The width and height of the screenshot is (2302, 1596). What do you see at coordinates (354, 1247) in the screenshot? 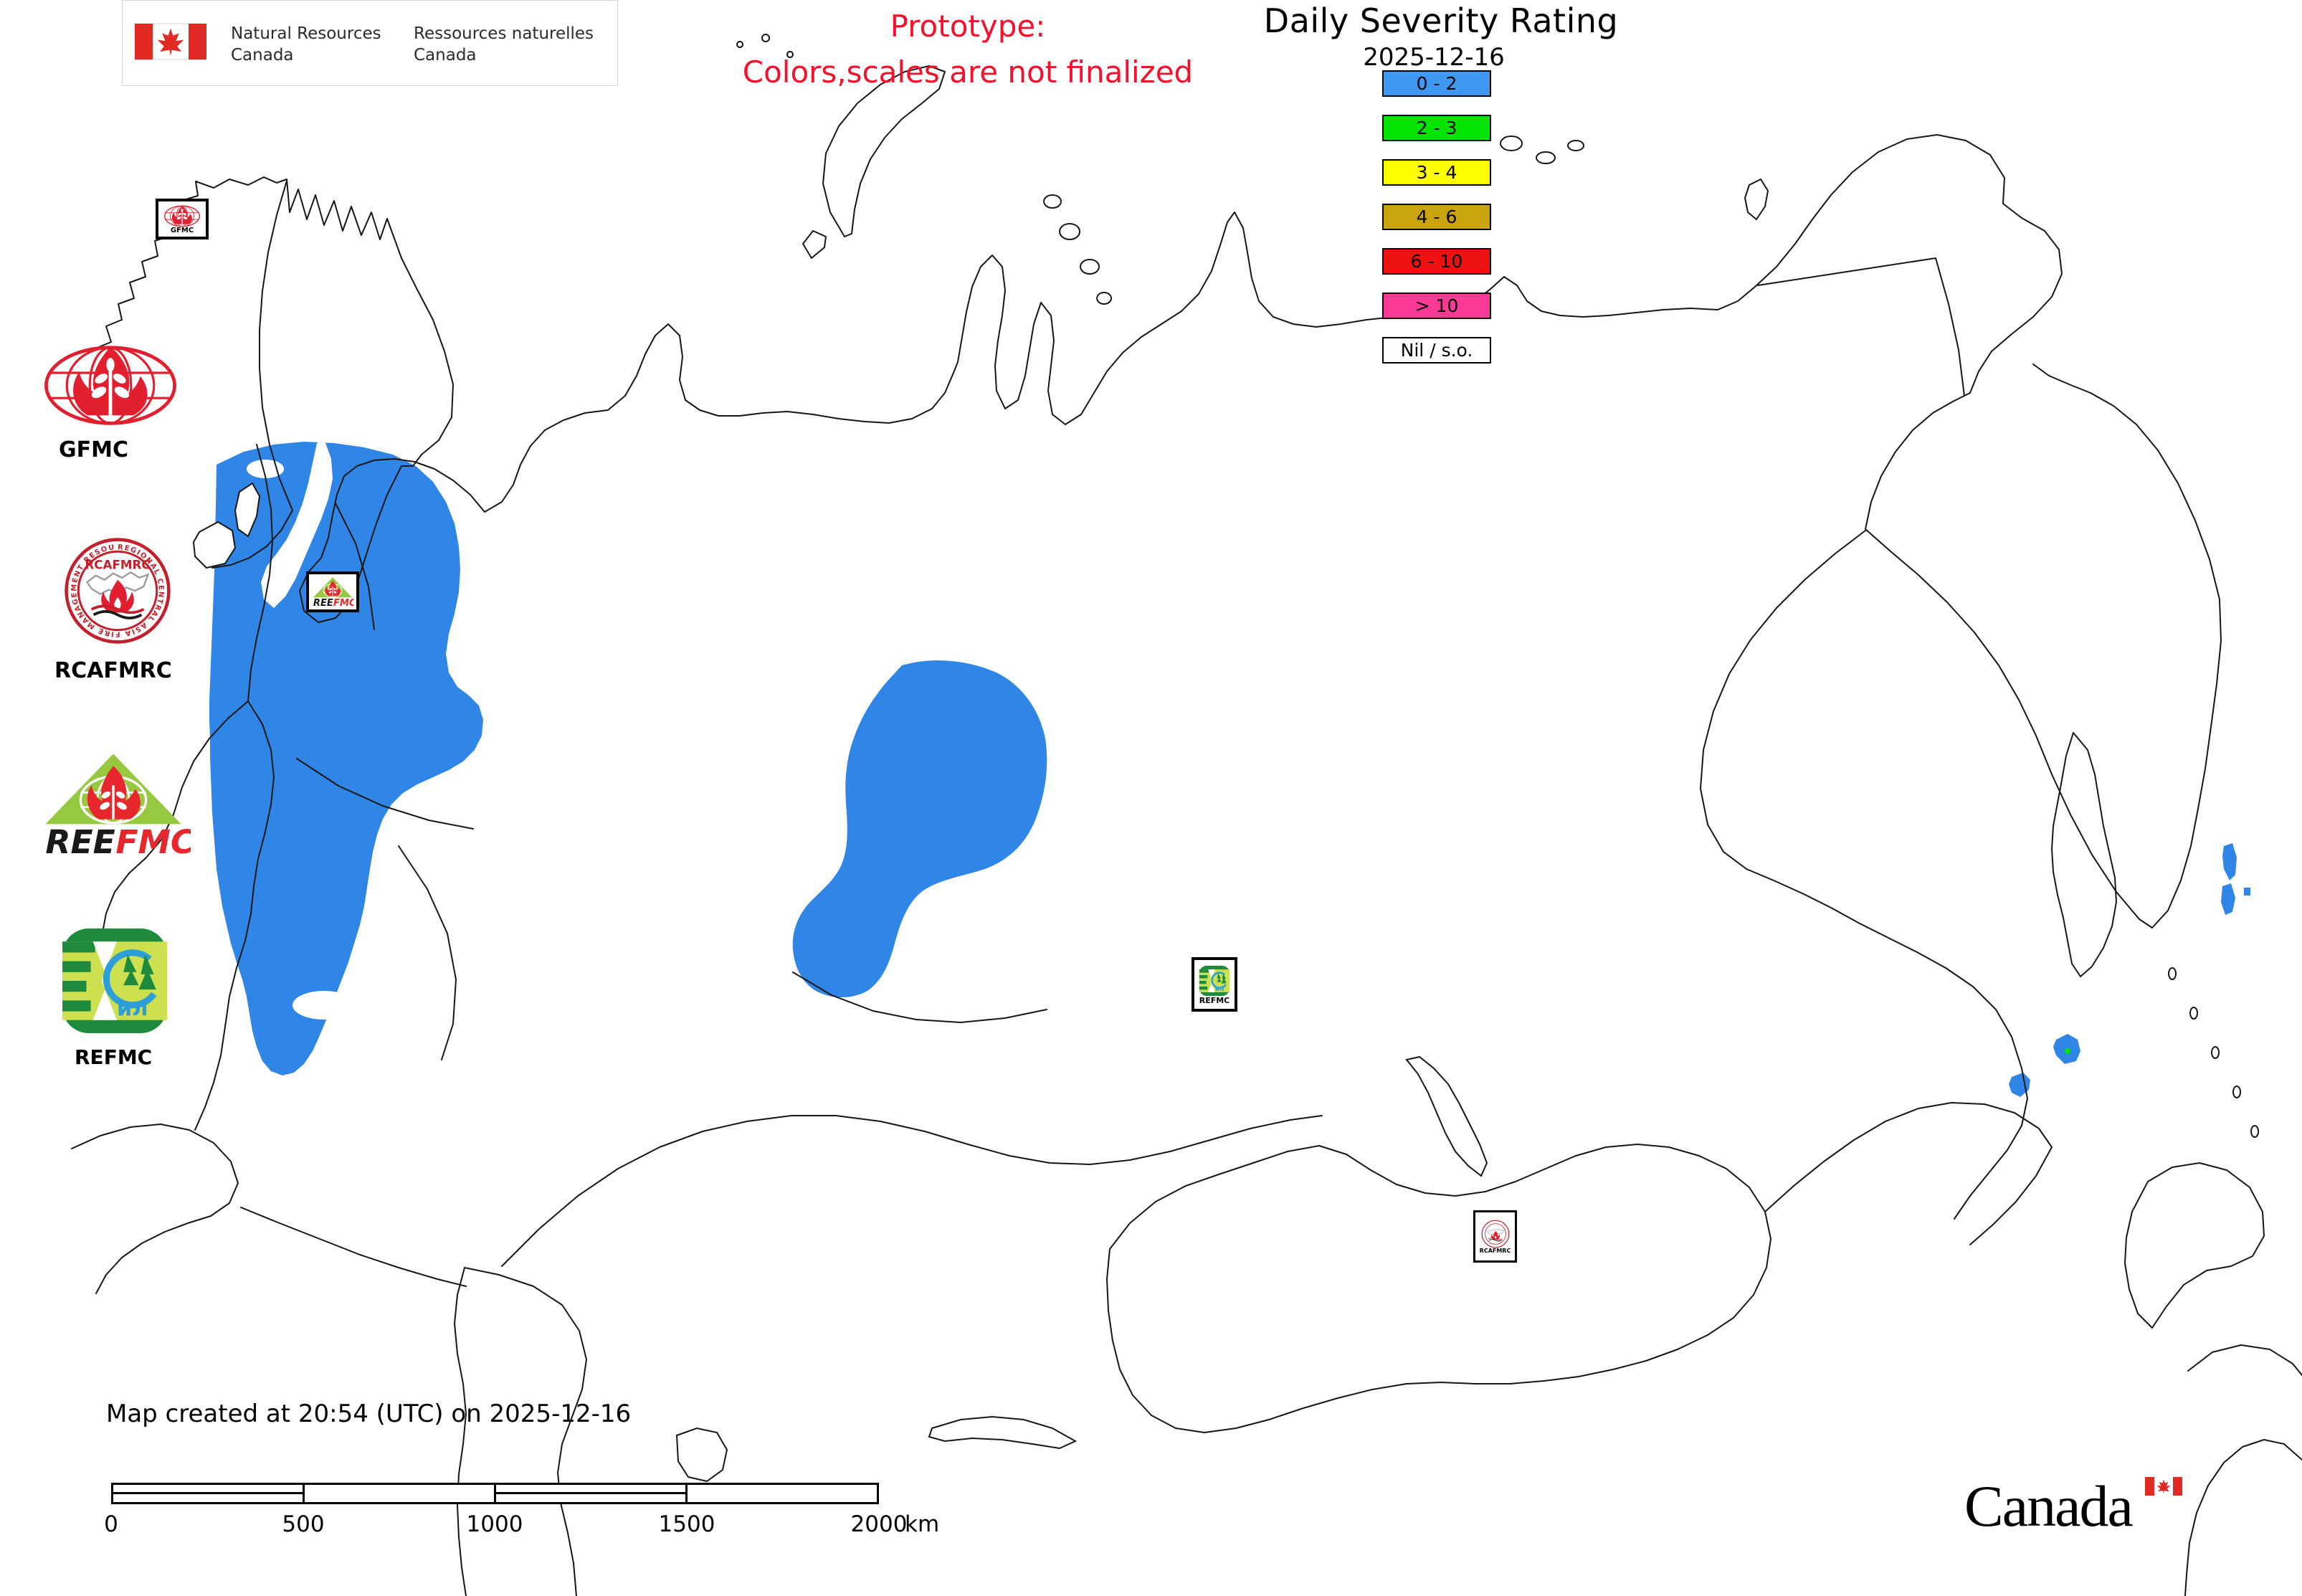
I see `border-caucasus` at bounding box center [354, 1247].